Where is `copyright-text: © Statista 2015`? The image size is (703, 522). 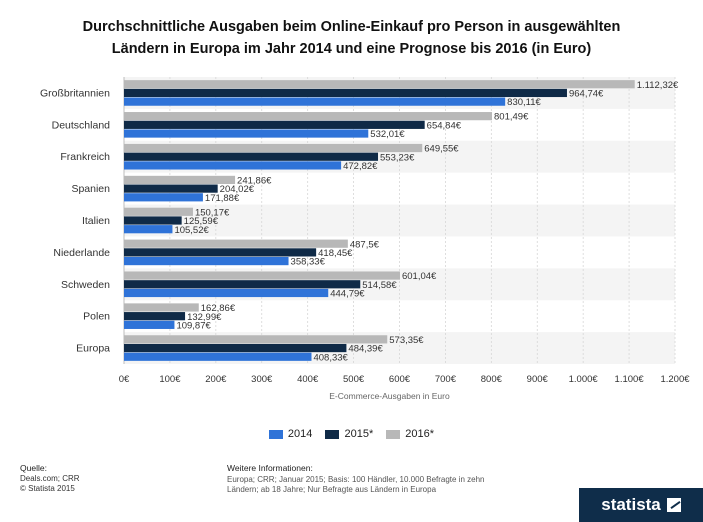
copyright-text: © Statista 2015 is located at coordinates (47, 488).